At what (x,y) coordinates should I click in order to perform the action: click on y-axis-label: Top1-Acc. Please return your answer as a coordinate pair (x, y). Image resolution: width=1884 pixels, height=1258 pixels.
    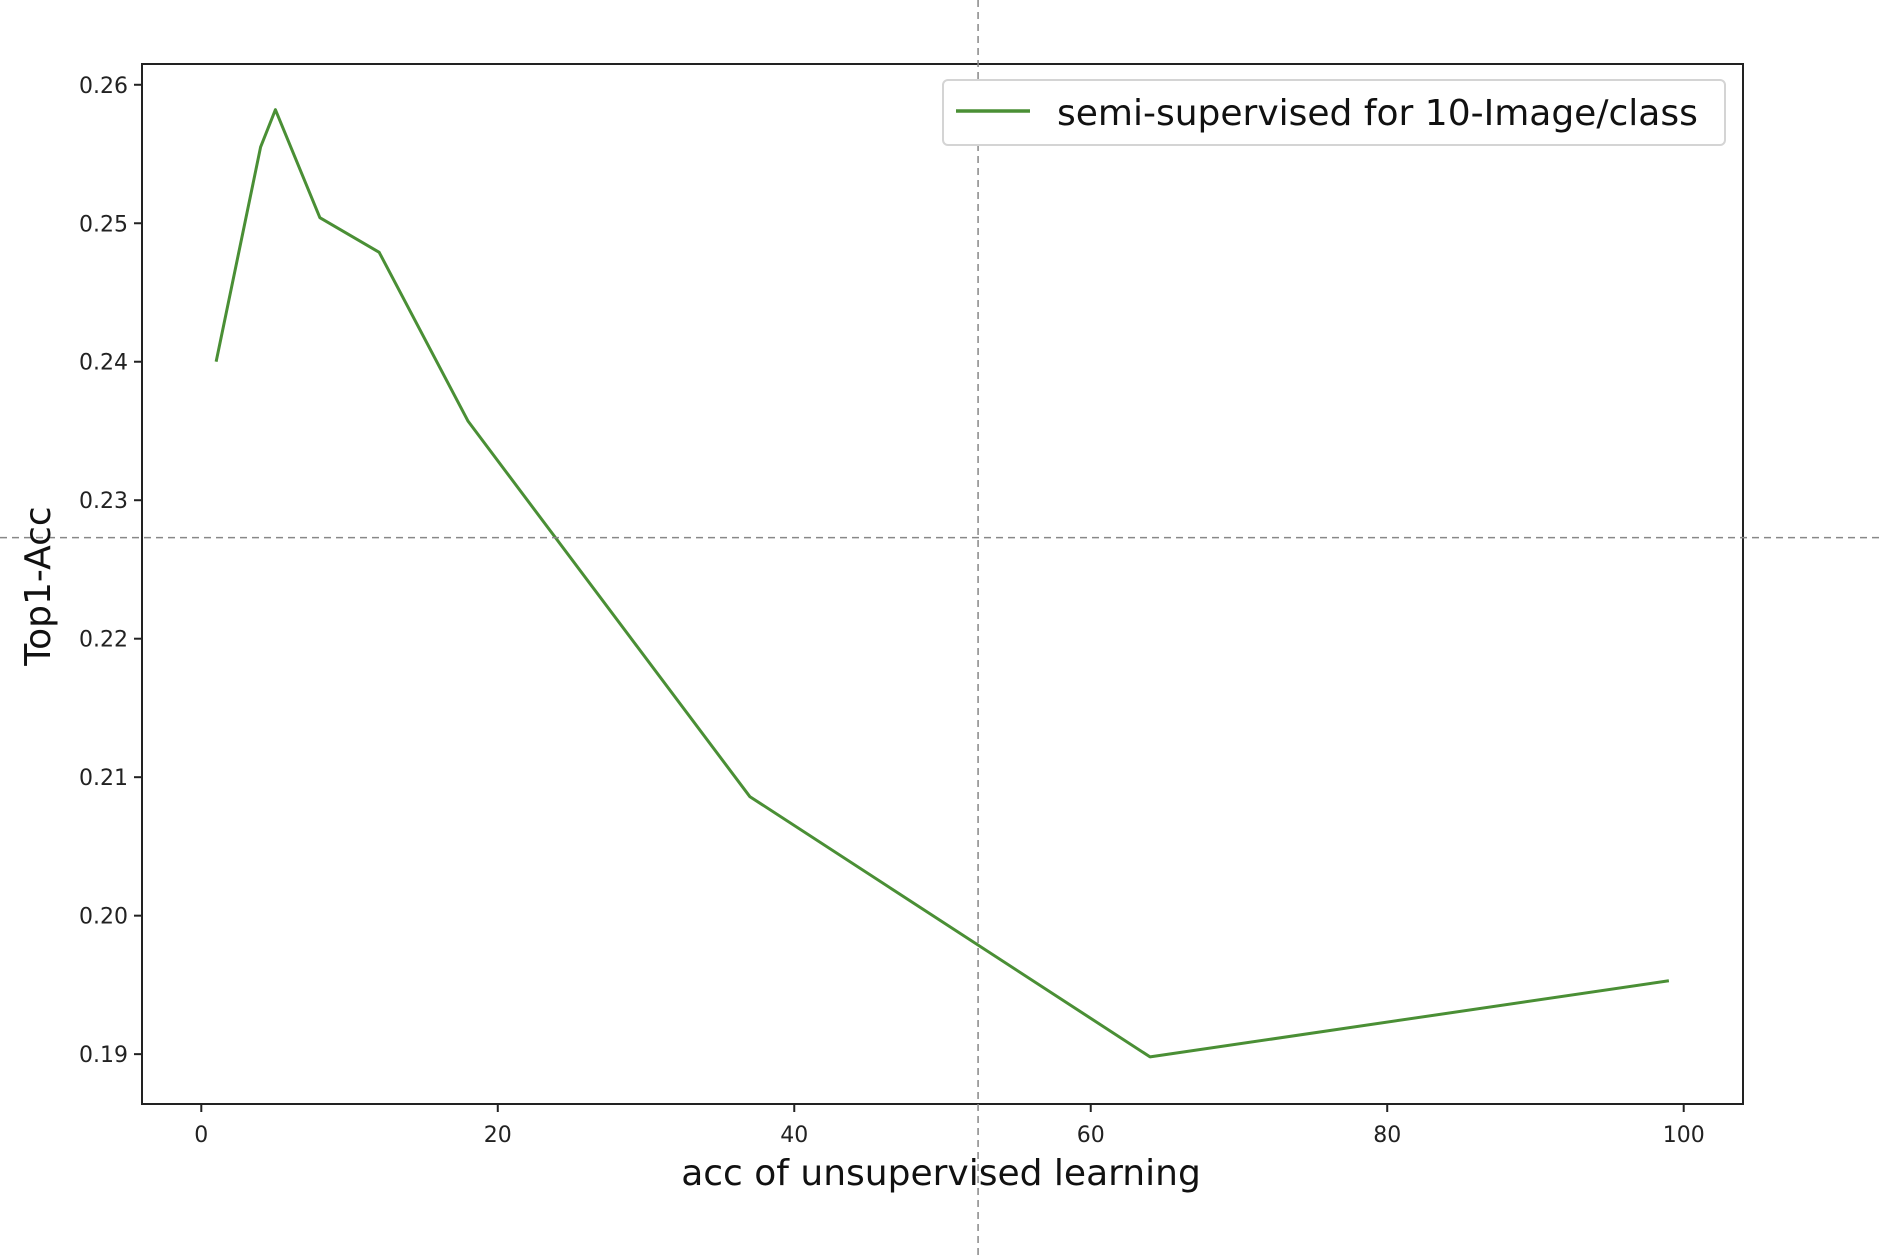
    Looking at the image, I should click on (38, 586).